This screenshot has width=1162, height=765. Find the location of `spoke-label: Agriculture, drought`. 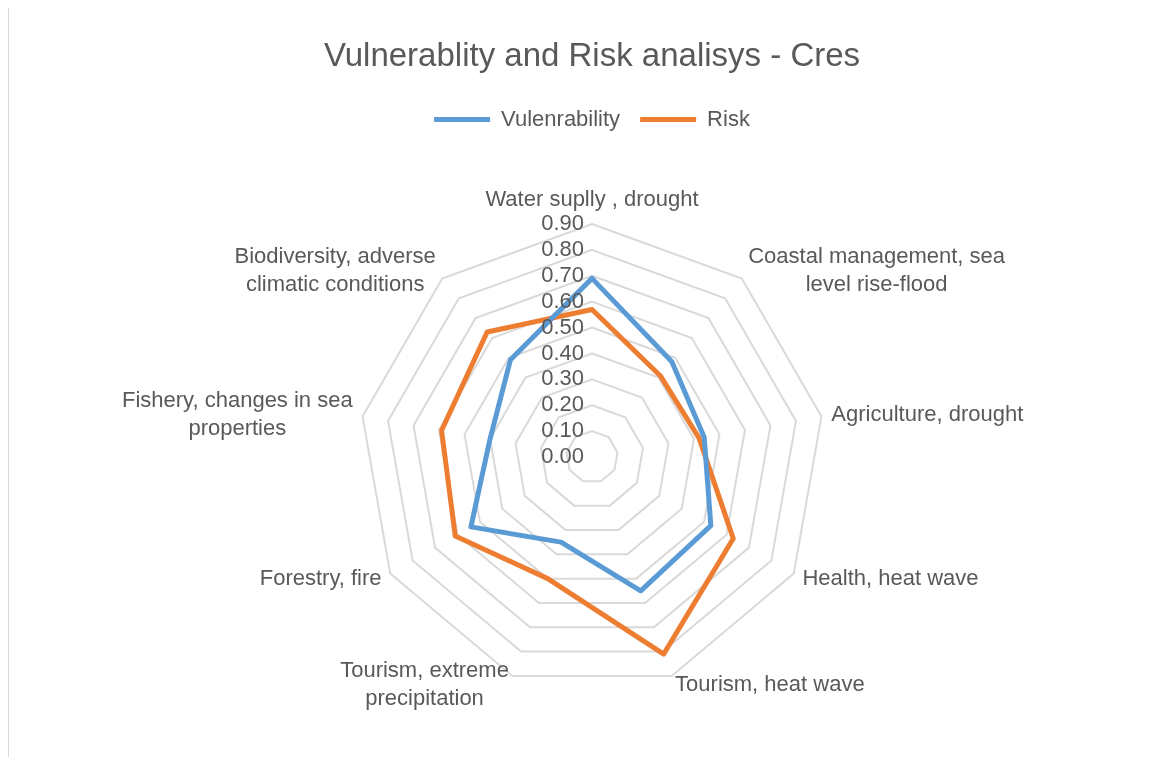

spoke-label: Agriculture, drought is located at coordinates (927, 413).